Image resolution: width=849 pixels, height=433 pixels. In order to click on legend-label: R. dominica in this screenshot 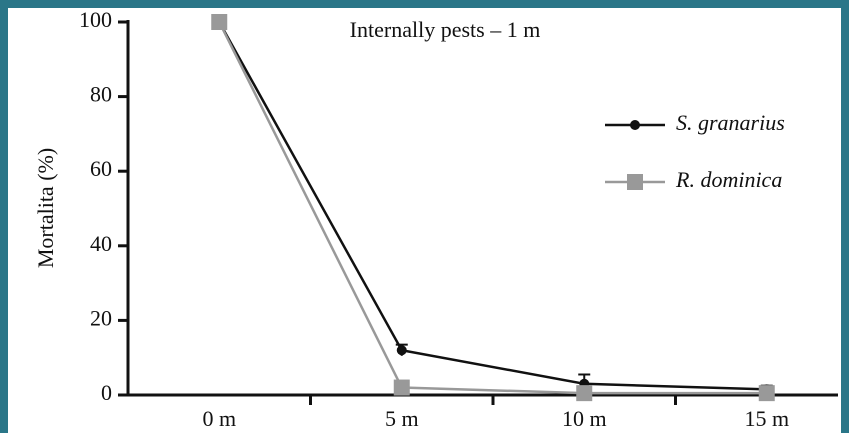, I will do `click(728, 179)`.